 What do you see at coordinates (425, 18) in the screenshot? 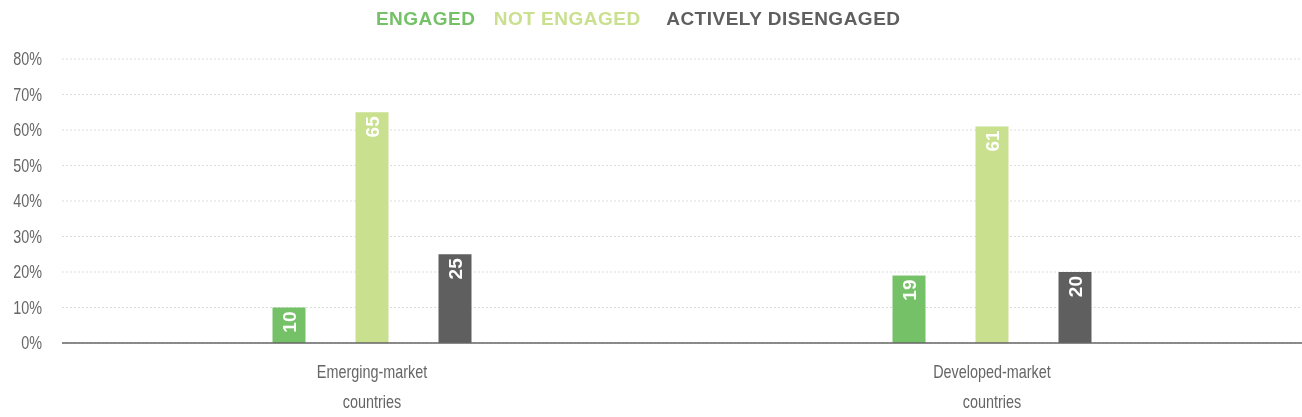
I see `text: ENGAGED` at bounding box center [425, 18].